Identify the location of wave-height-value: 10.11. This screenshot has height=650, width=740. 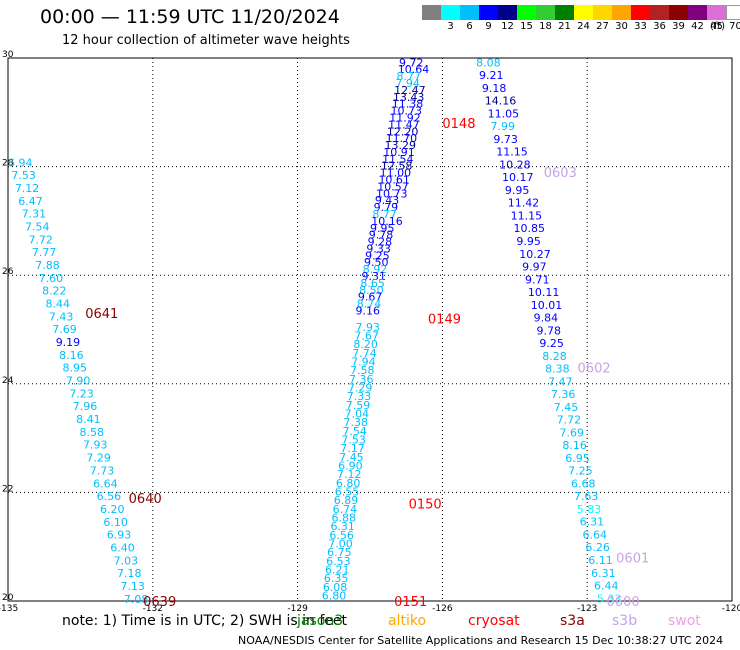
(544, 292).